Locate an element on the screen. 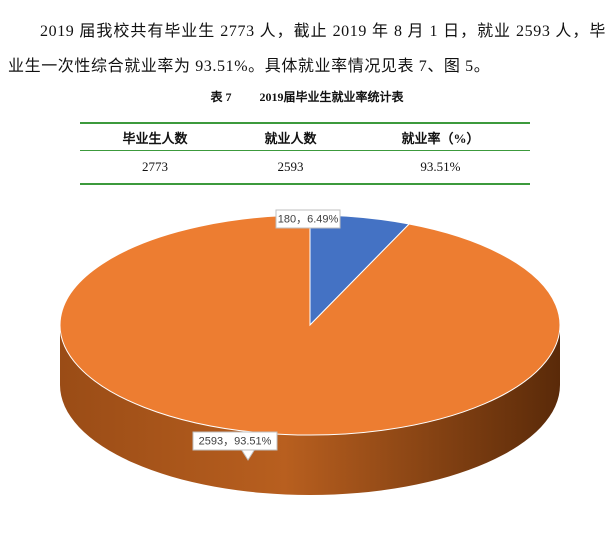  data-label: 180，6.49% is located at coordinates (308, 219).